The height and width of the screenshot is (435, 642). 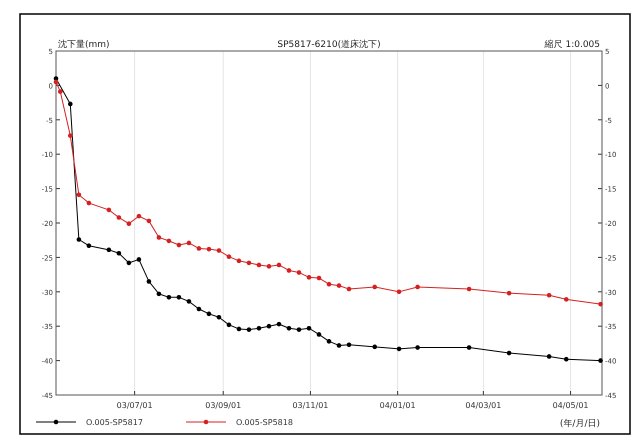 I want to click on x-tick-label: 04/03/01, so click(x=483, y=405).